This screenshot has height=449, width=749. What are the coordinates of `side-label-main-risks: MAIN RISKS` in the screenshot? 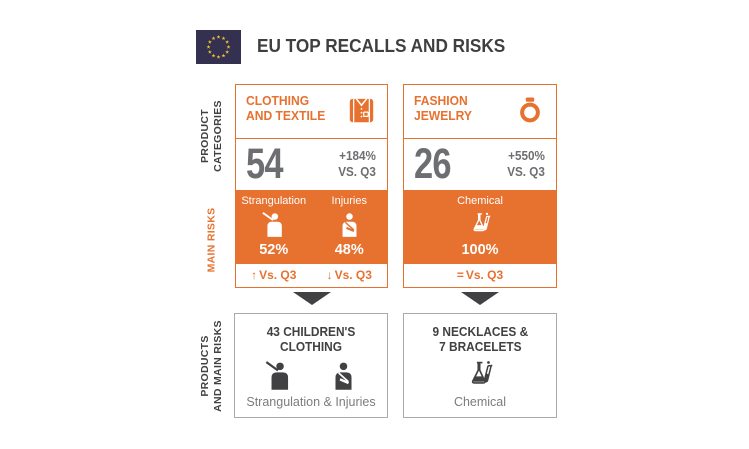 It's located at (211, 240).